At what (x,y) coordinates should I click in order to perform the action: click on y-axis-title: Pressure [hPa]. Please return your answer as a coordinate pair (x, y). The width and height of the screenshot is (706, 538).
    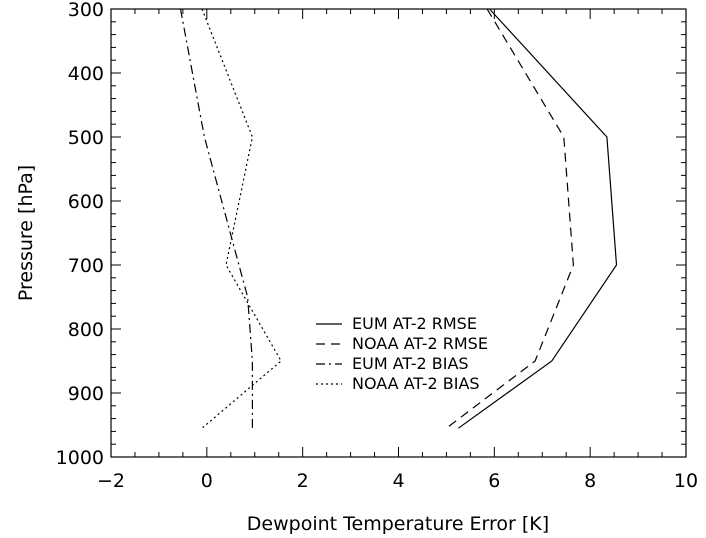
    Looking at the image, I should click on (26, 233).